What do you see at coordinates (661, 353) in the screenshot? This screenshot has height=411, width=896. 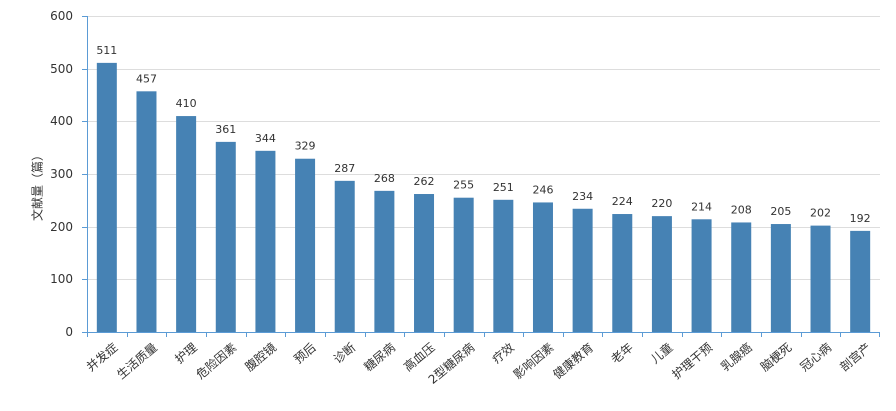 I see `x-tick-label: 儿童` at bounding box center [661, 353].